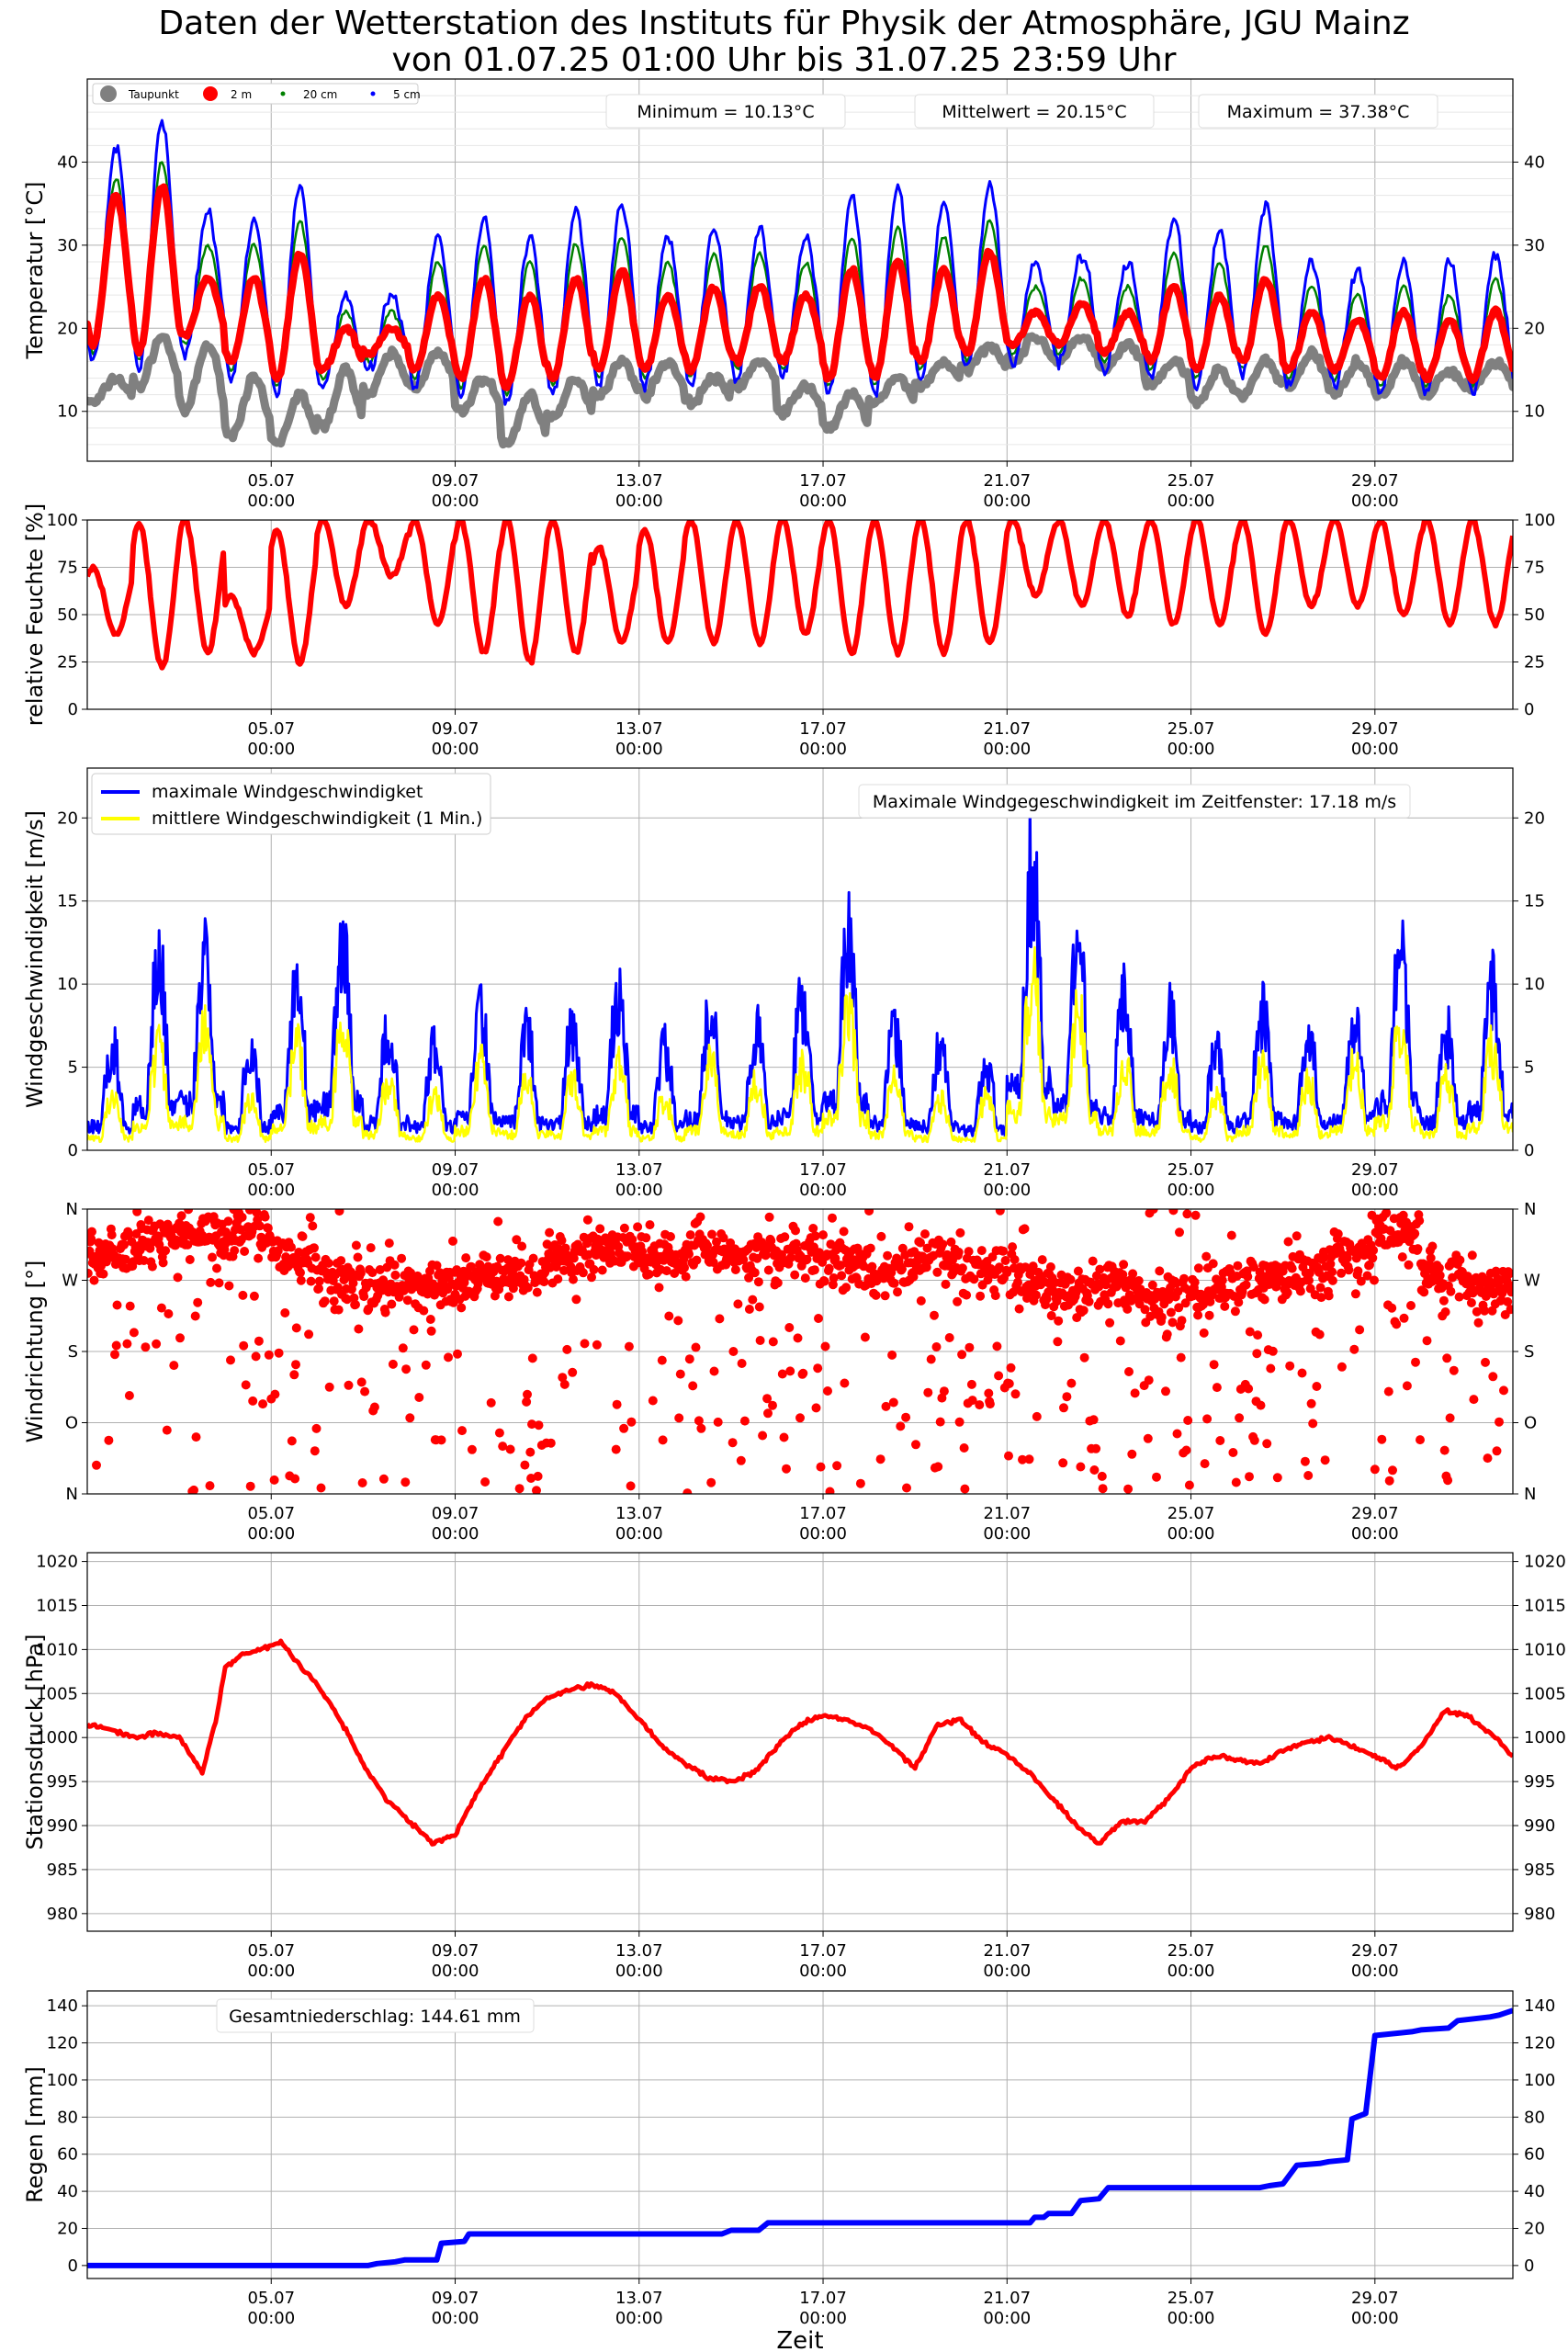 The width and height of the screenshot is (1568, 2352). What do you see at coordinates (800, 971) in the screenshot?
I see `wind_speed-plot-area` at bounding box center [800, 971].